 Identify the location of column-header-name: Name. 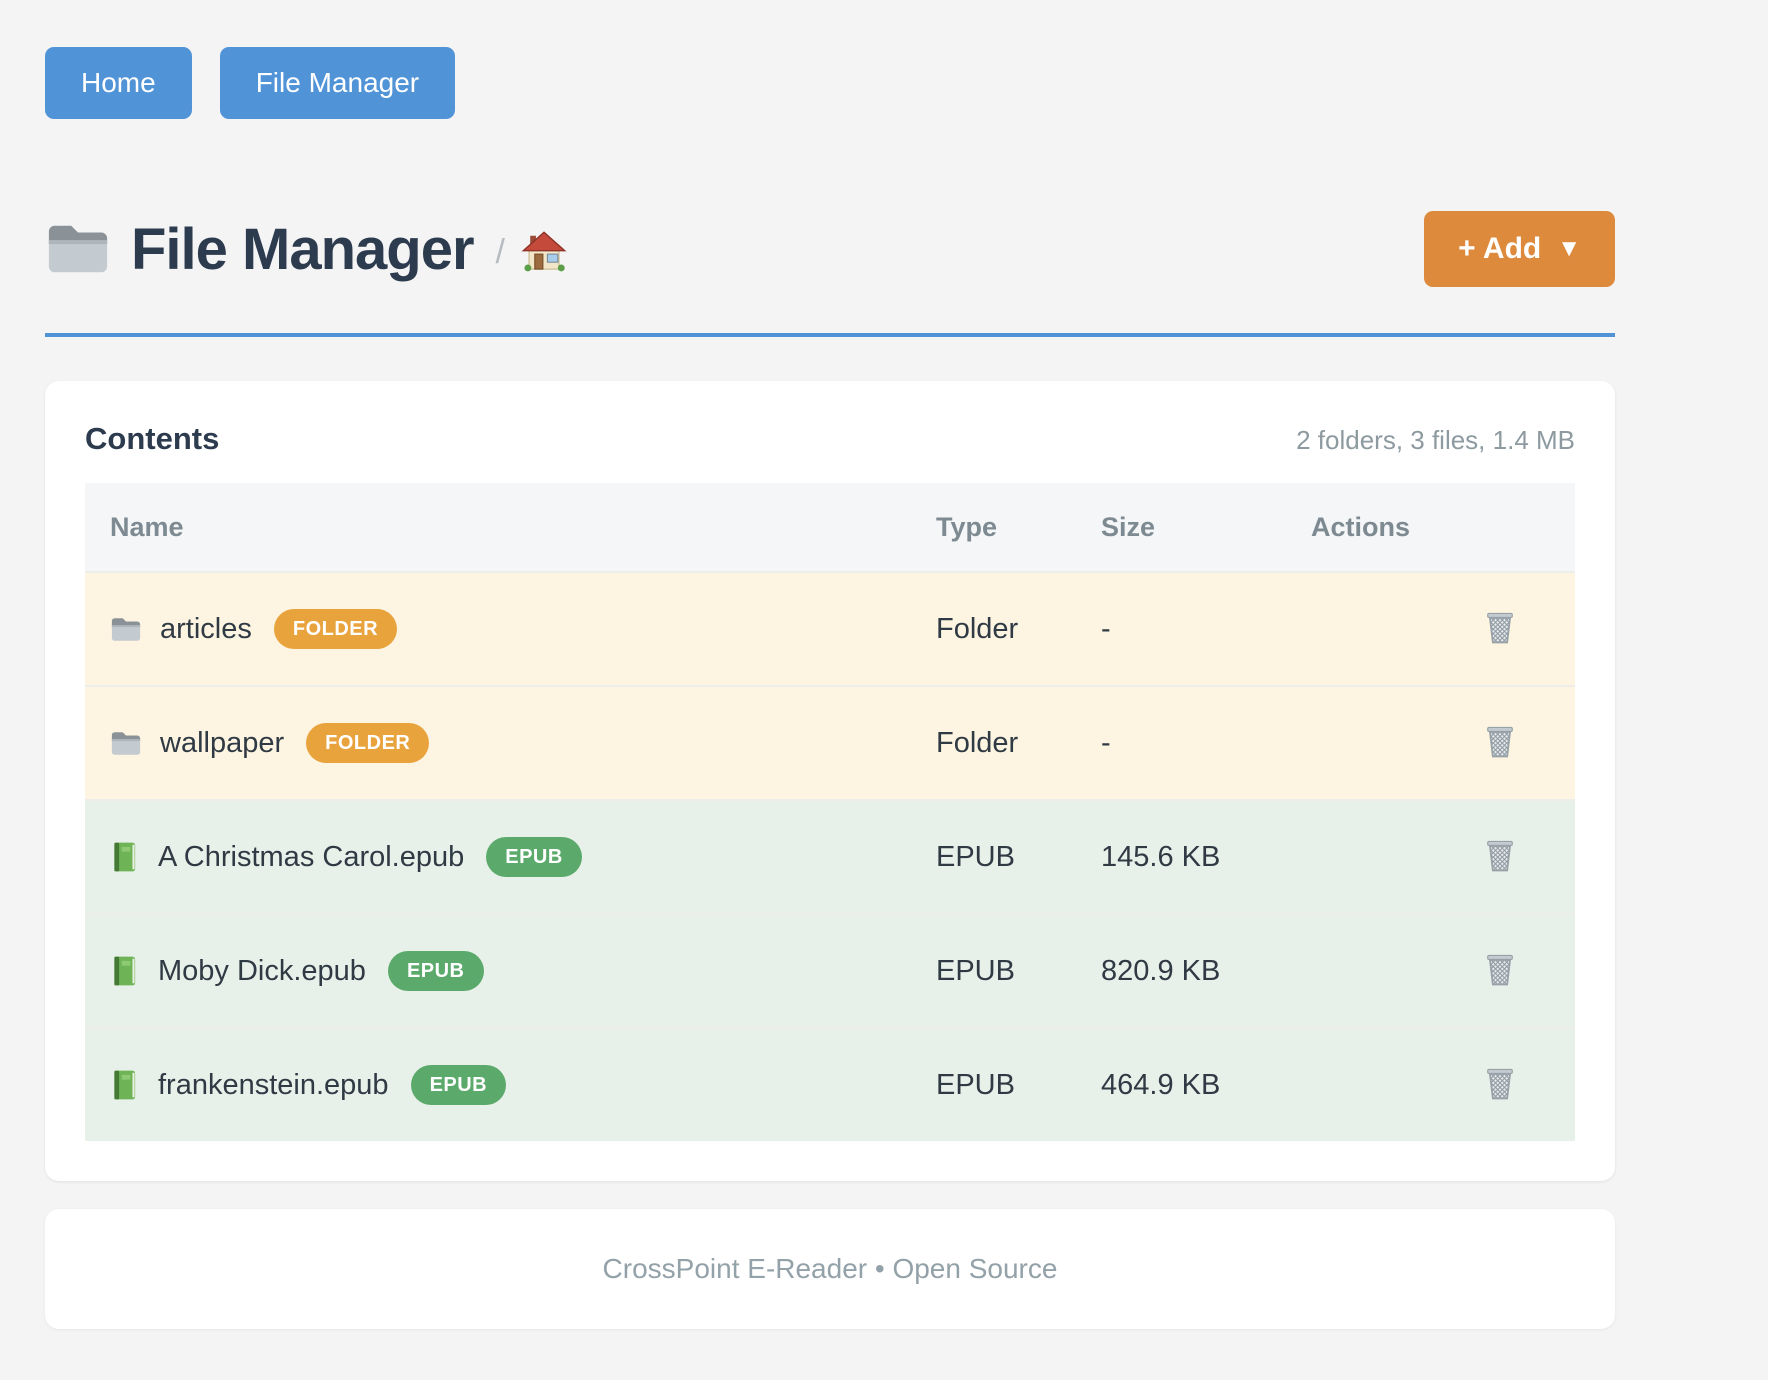
(147, 526).